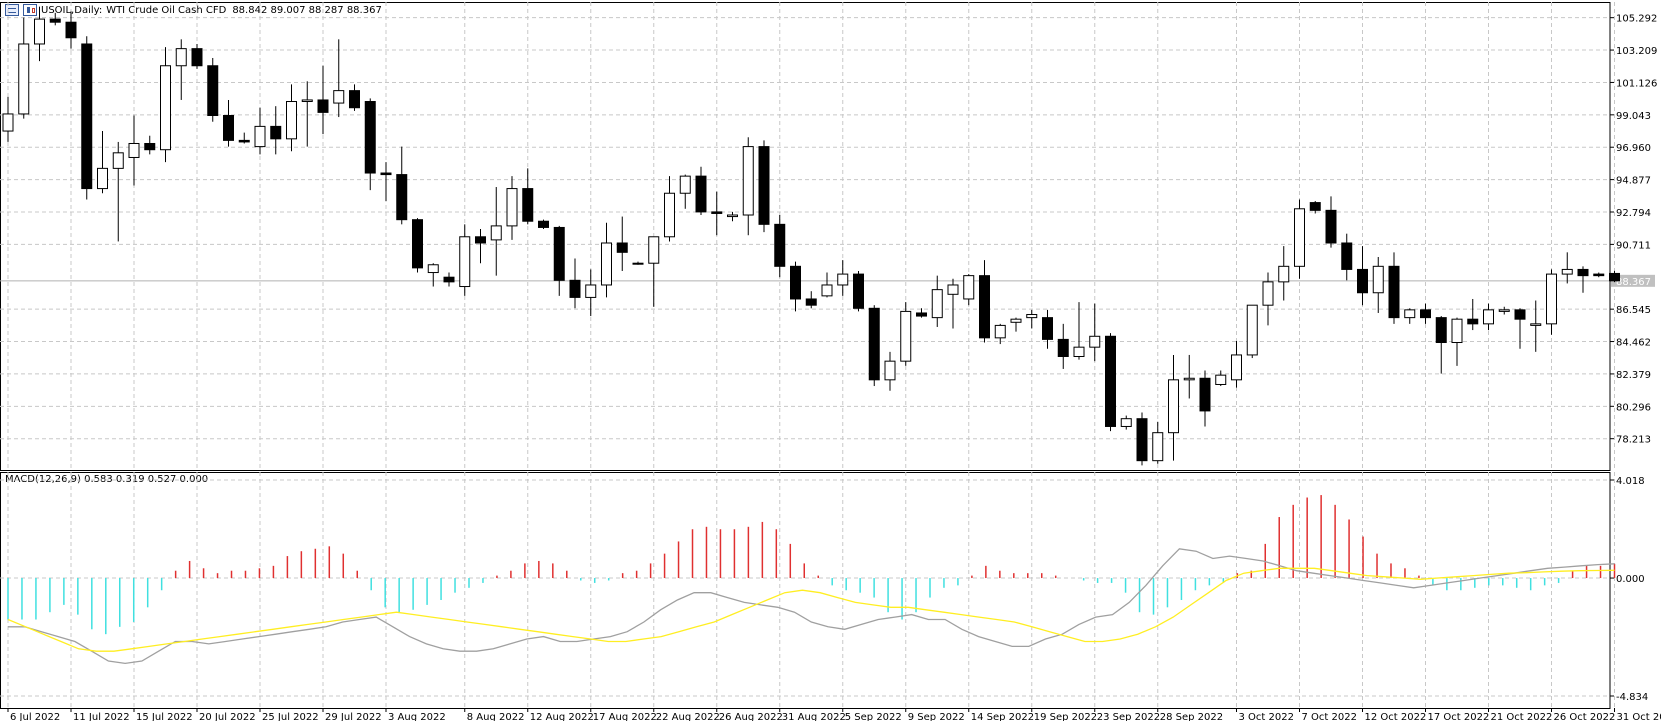  What do you see at coordinates (227, 716) in the screenshot?
I see `x-tick-label: 20 Jul 2022` at bounding box center [227, 716].